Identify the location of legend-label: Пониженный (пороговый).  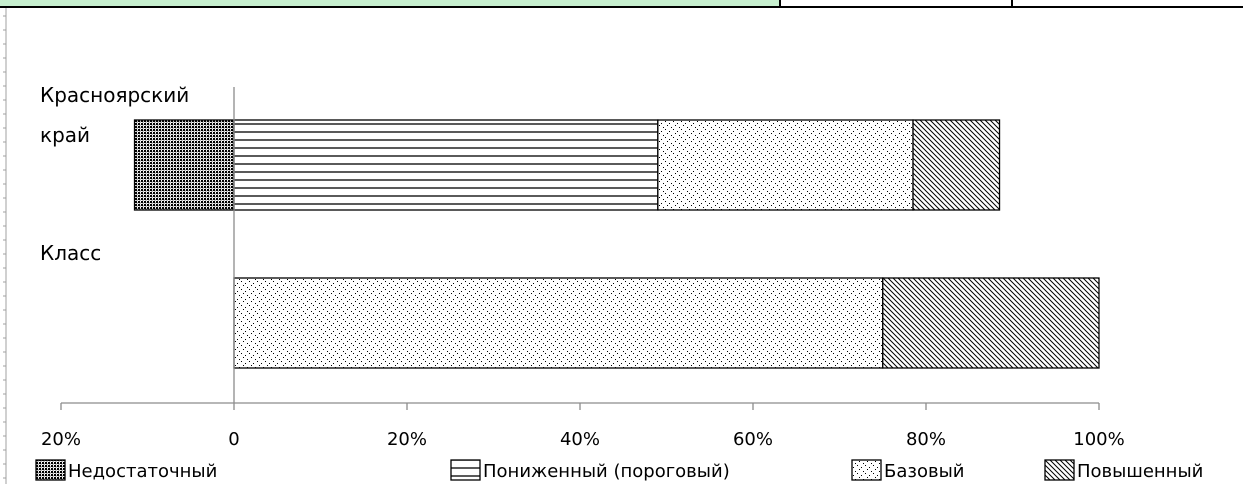
(606, 471).